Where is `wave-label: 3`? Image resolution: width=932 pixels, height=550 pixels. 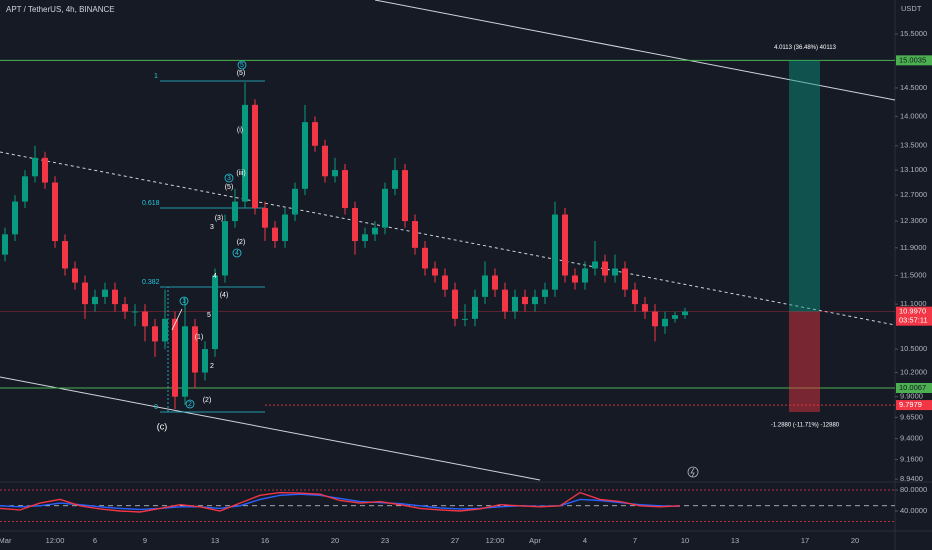 wave-label: 3 is located at coordinates (229, 178).